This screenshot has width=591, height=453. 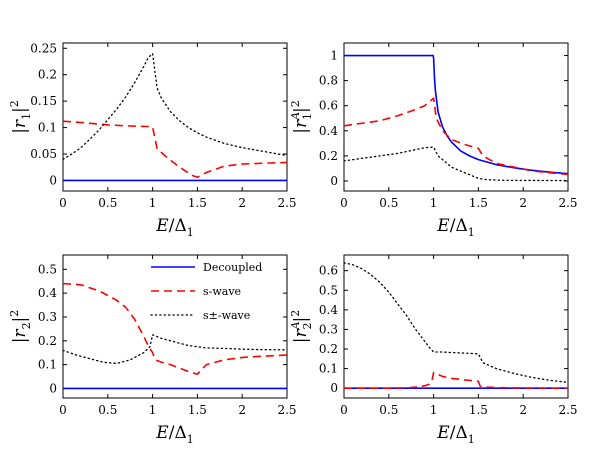 I want to click on x-axis-label-r1A-group: E/Δ1, so click(x=455, y=227).